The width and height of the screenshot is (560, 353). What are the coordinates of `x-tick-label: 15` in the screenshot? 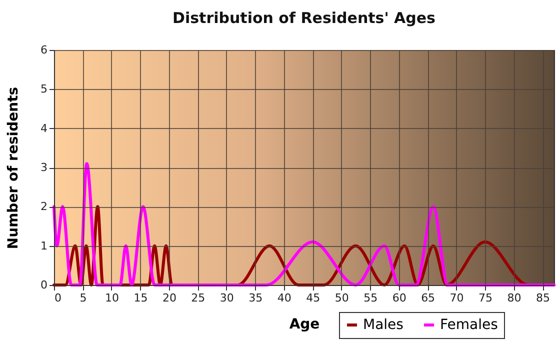 It's located at (141, 298).